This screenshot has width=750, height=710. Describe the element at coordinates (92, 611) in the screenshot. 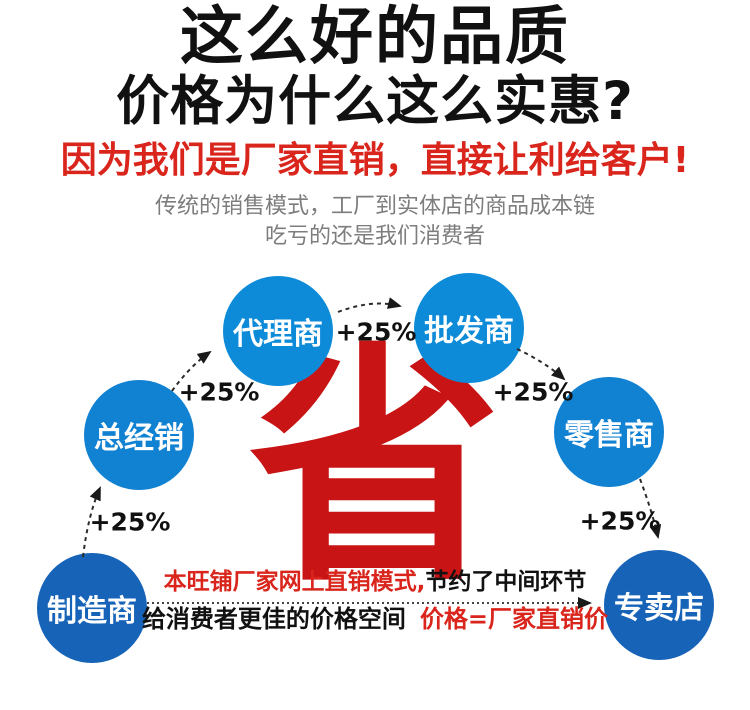

I see `node-manufacturer-label: 制造商` at that location.